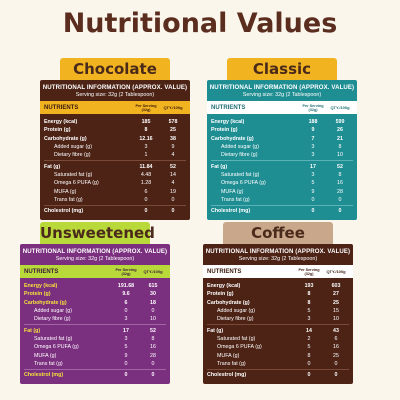 The width and height of the screenshot is (400, 400). I want to click on per-serving-value: 191.68, so click(126, 286).